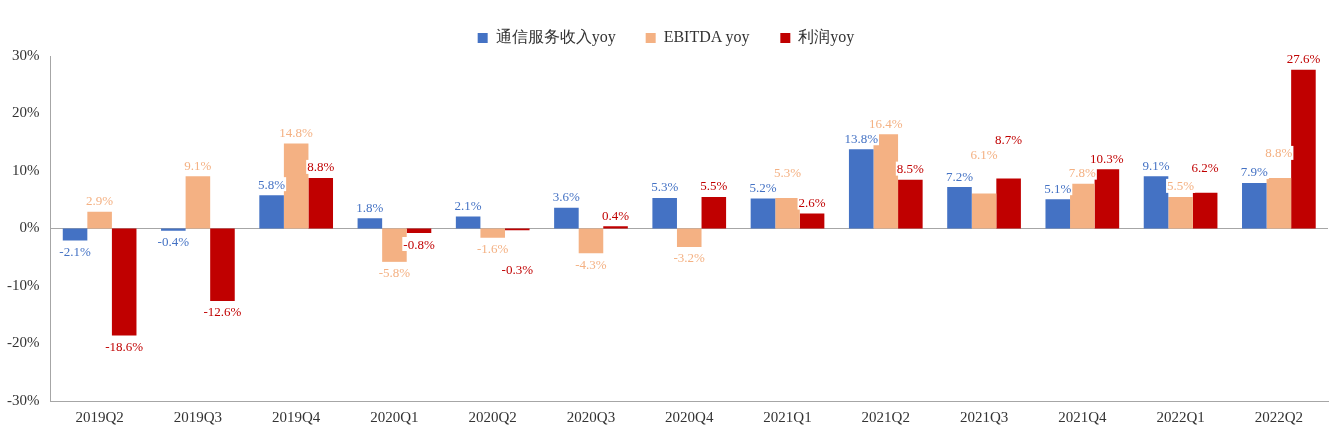 The image size is (1338, 439). What do you see at coordinates (29, 227) in the screenshot?
I see `y-tick-label: 0%` at bounding box center [29, 227].